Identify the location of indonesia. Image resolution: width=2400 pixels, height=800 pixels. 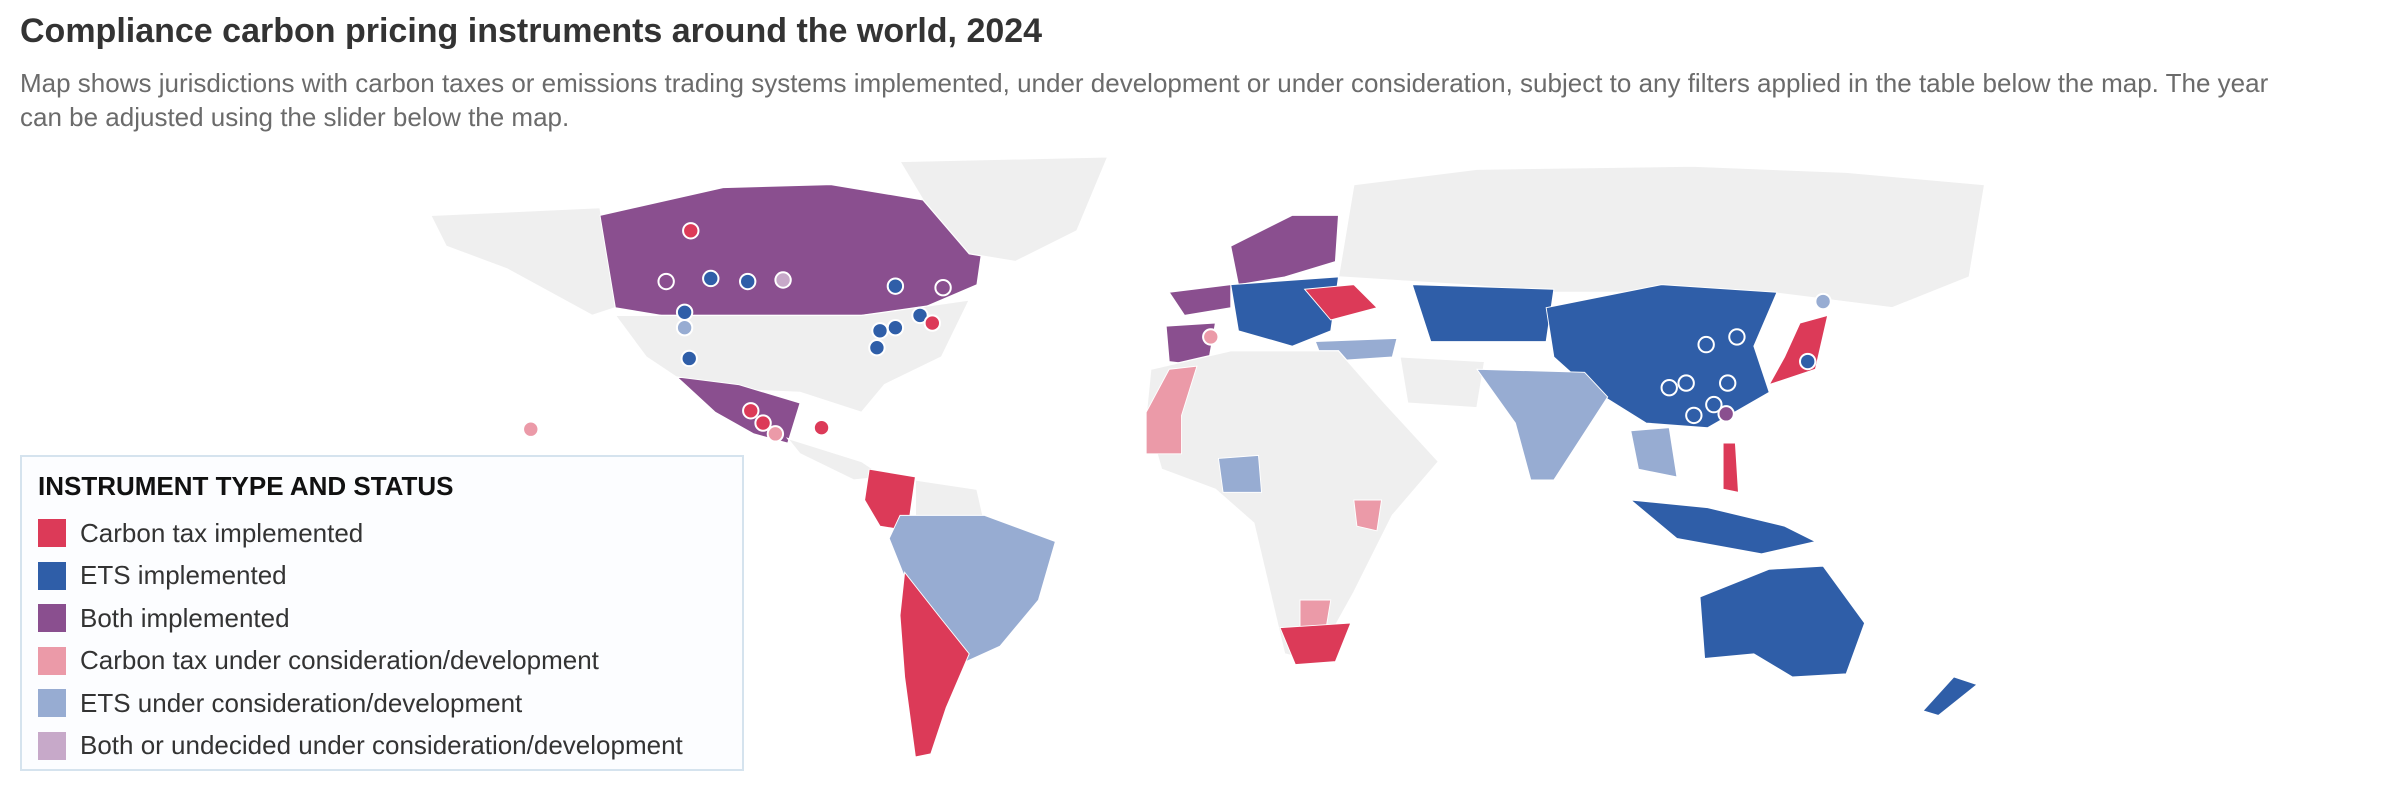
(1723, 527).